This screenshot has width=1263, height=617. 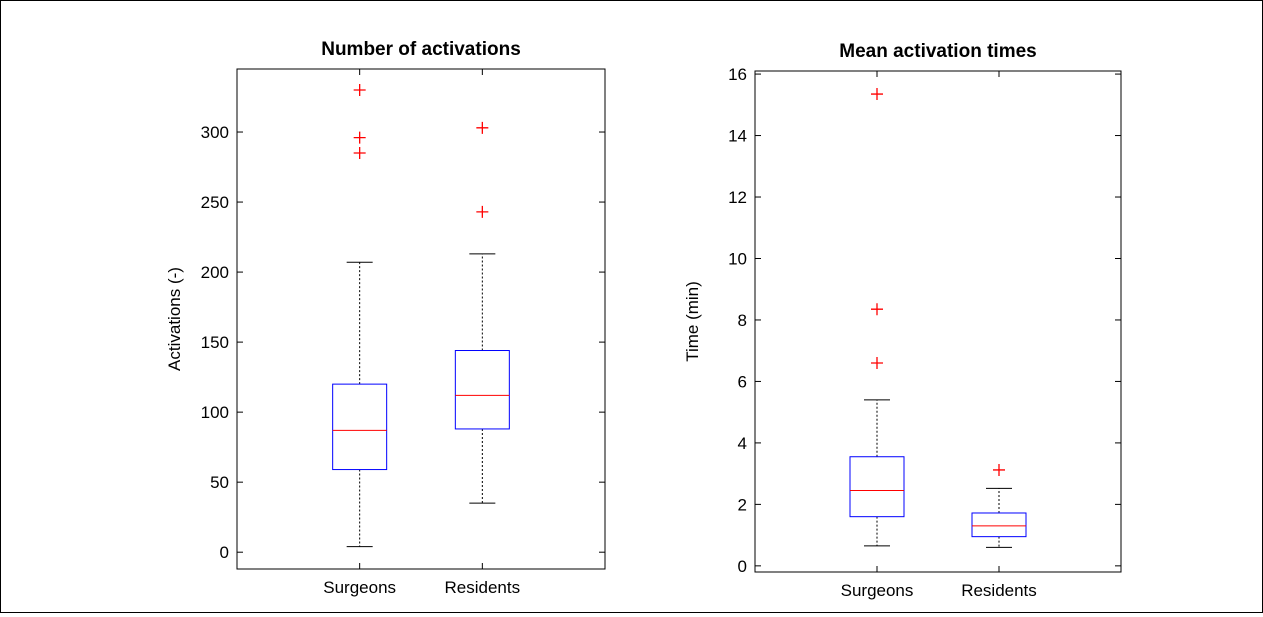 What do you see at coordinates (215, 202) in the screenshot?
I see `y-tick-label: 250` at bounding box center [215, 202].